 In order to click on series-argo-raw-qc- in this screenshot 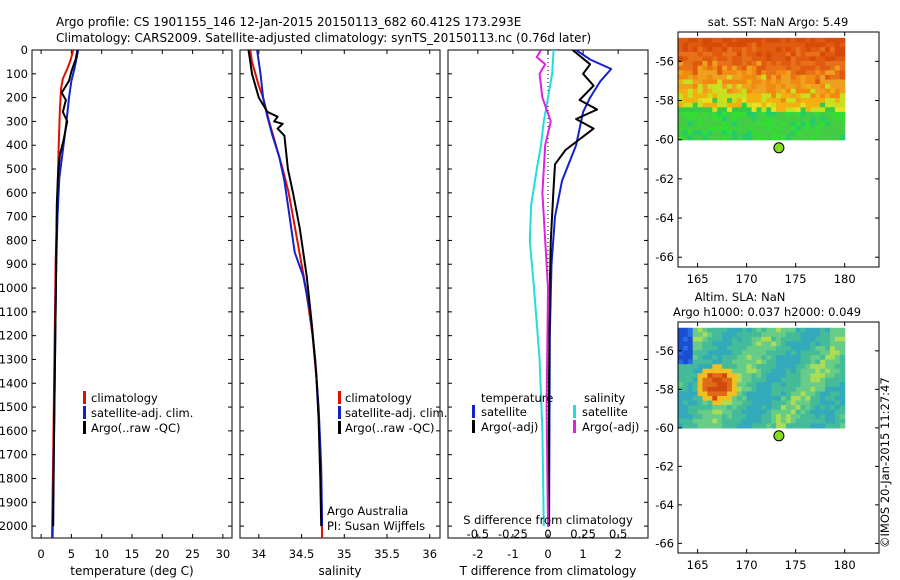, I will do `click(285, 288)`.